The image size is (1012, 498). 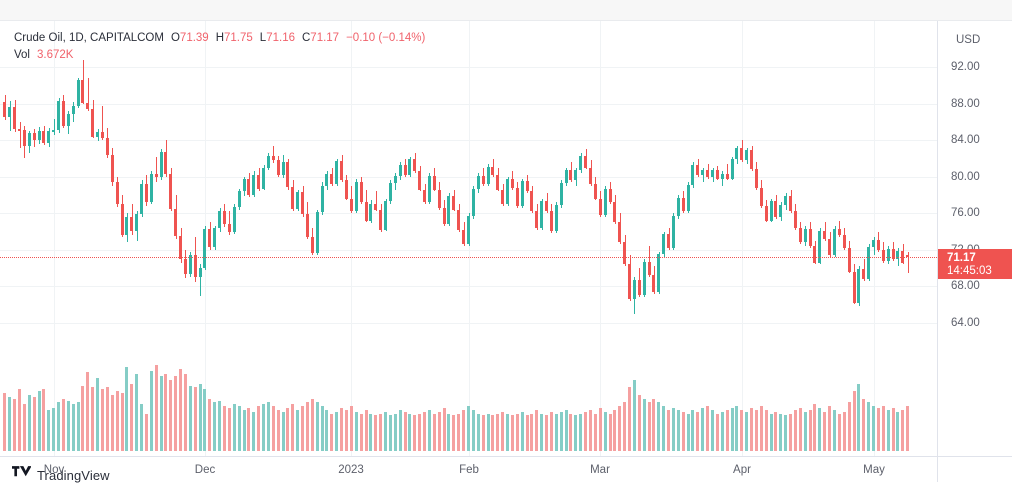 I want to click on time-axis: Nov Dec 2023 Feb Mar Apr May, so click(x=506, y=469).